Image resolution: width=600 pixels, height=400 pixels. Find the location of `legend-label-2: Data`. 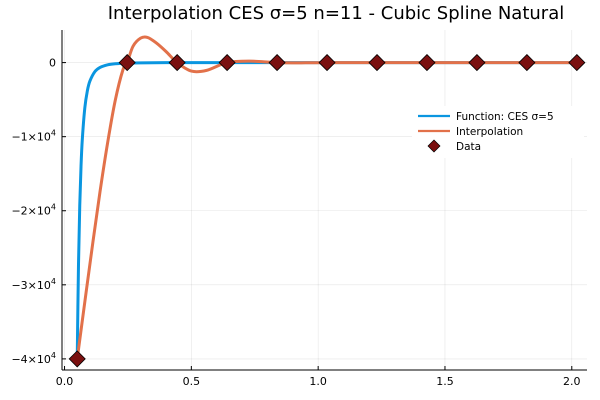

legend-label-2: Data is located at coordinates (468, 147).